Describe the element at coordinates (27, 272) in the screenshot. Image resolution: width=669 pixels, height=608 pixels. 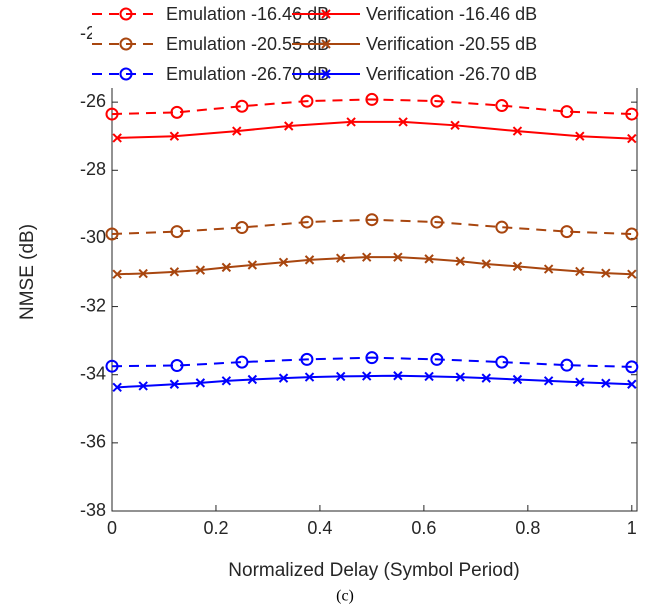
I see `y-axis-label: NMSE (dB)` at that location.